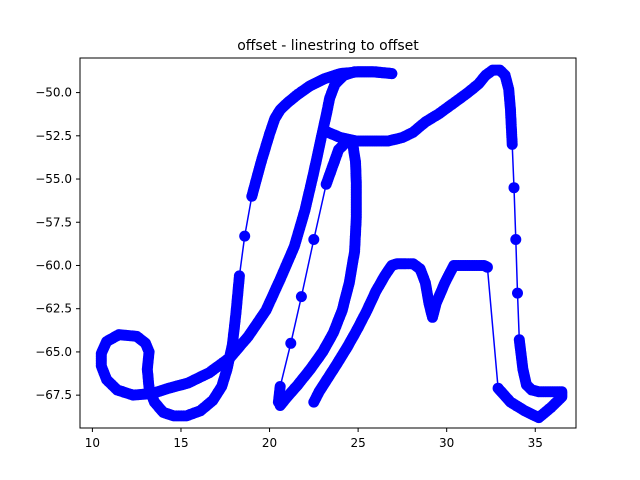 This screenshot has height=480, width=640. Describe the element at coordinates (53, 136) in the screenshot. I see `y-tick-label: −52.5` at that location.